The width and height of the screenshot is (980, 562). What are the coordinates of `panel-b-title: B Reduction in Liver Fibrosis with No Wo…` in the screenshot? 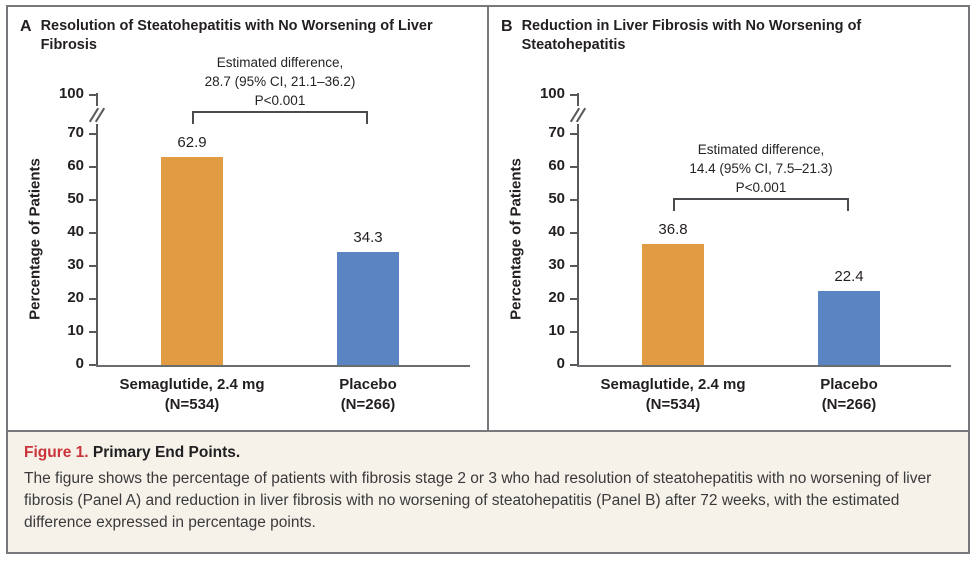 It's located at (726, 36).